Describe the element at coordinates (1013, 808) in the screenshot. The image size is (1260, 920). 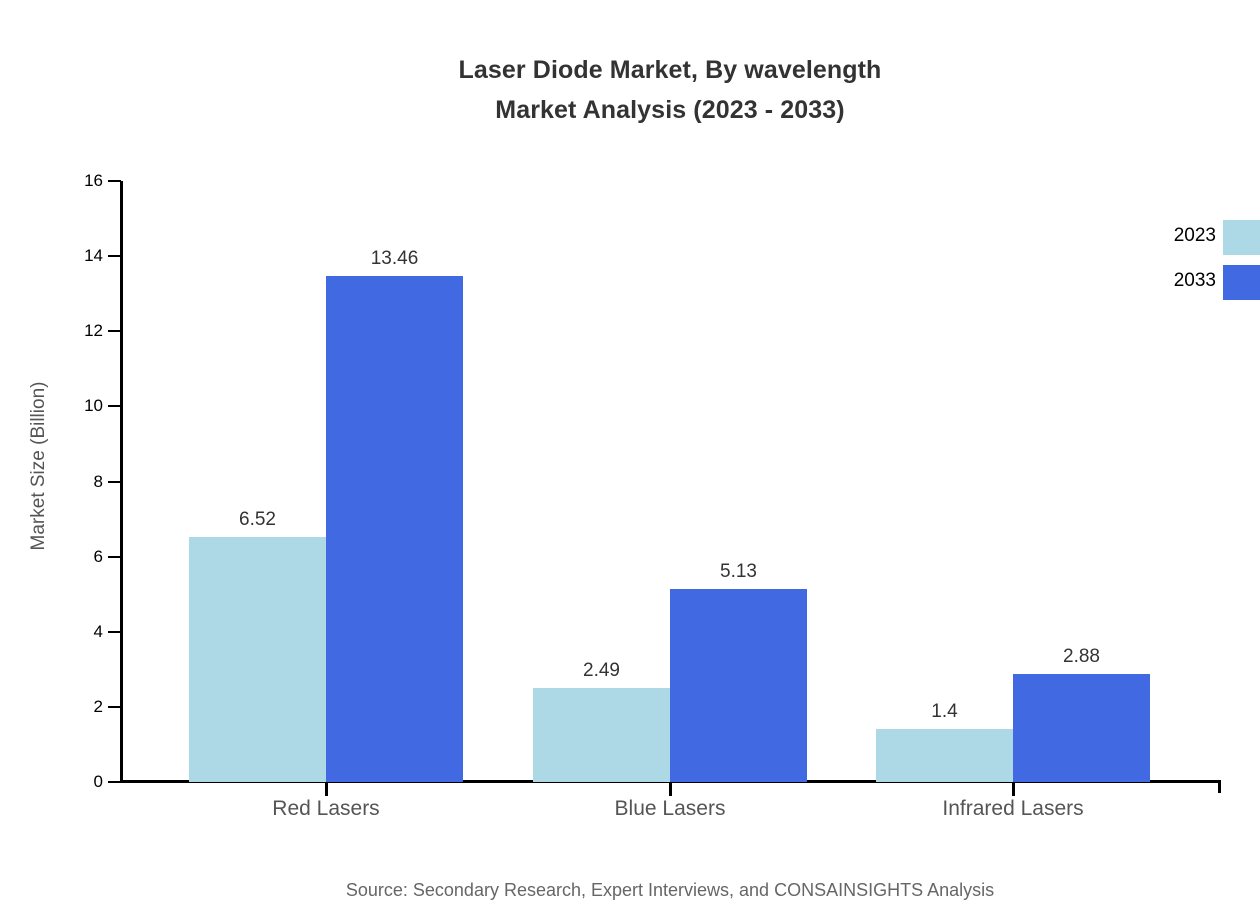
I see `x-axis-category-label: Infrared Lasers` at that location.